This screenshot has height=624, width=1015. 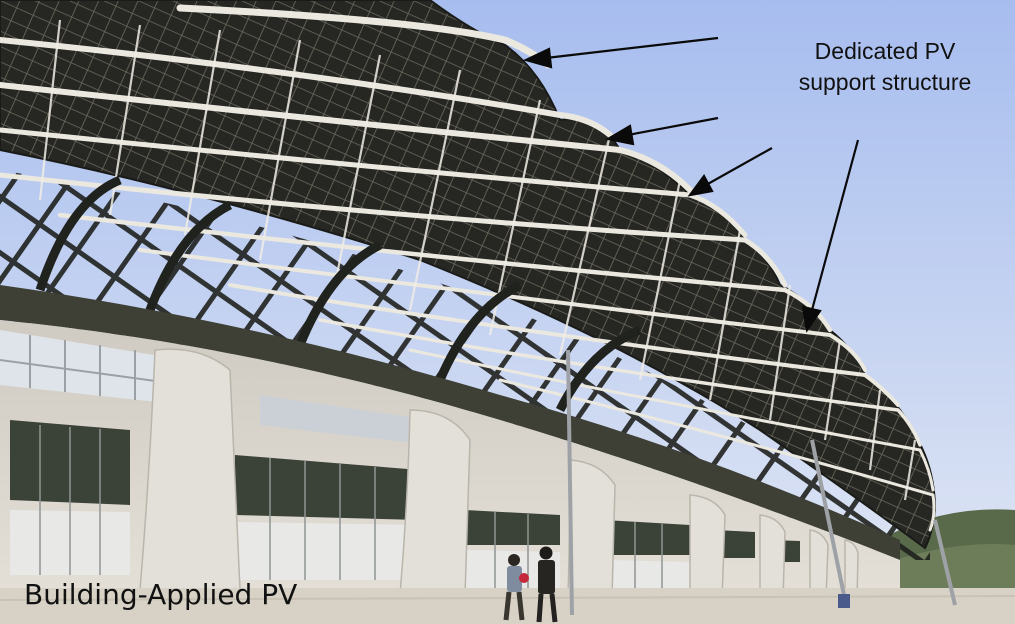 What do you see at coordinates (885, 67) in the screenshot?
I see `pv-support-label: Dedicated PV support structure` at bounding box center [885, 67].